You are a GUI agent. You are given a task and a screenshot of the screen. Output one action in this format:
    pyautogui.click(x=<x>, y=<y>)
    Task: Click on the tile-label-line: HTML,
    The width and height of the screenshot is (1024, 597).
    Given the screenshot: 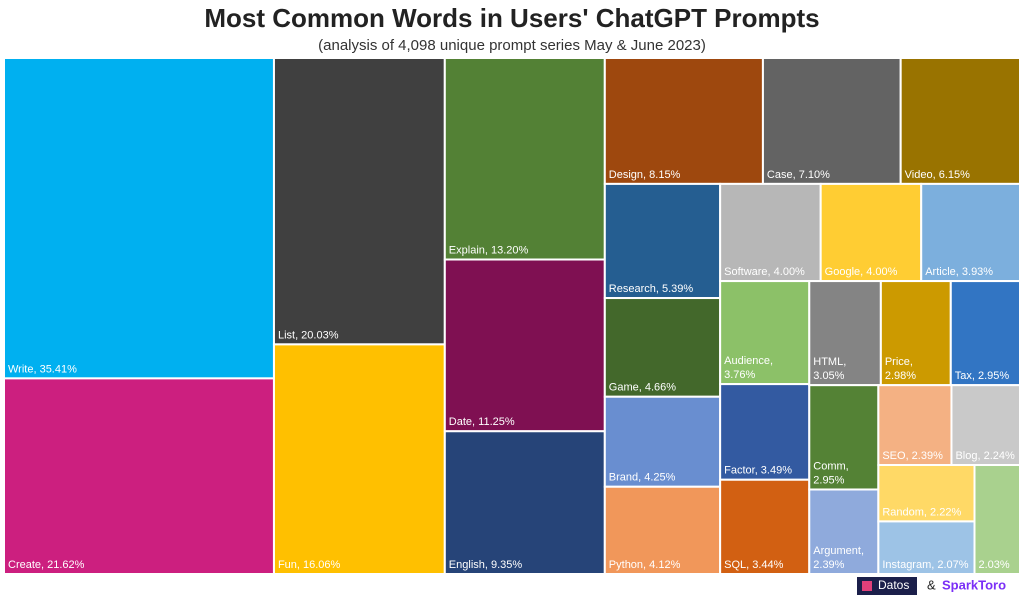 What is the action you would take?
    pyautogui.click(x=829, y=362)
    